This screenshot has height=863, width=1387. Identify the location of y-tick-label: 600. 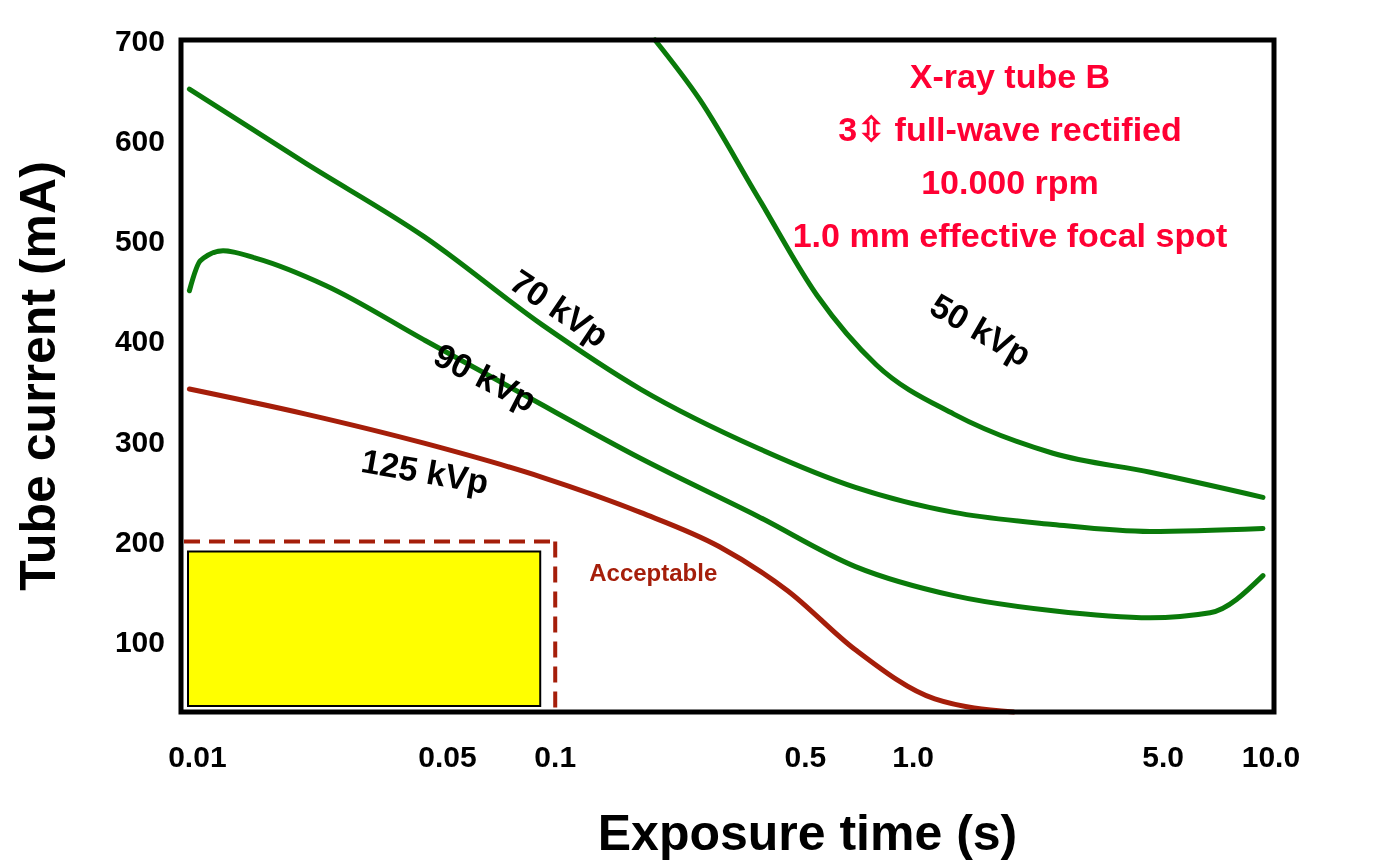
(139, 140).